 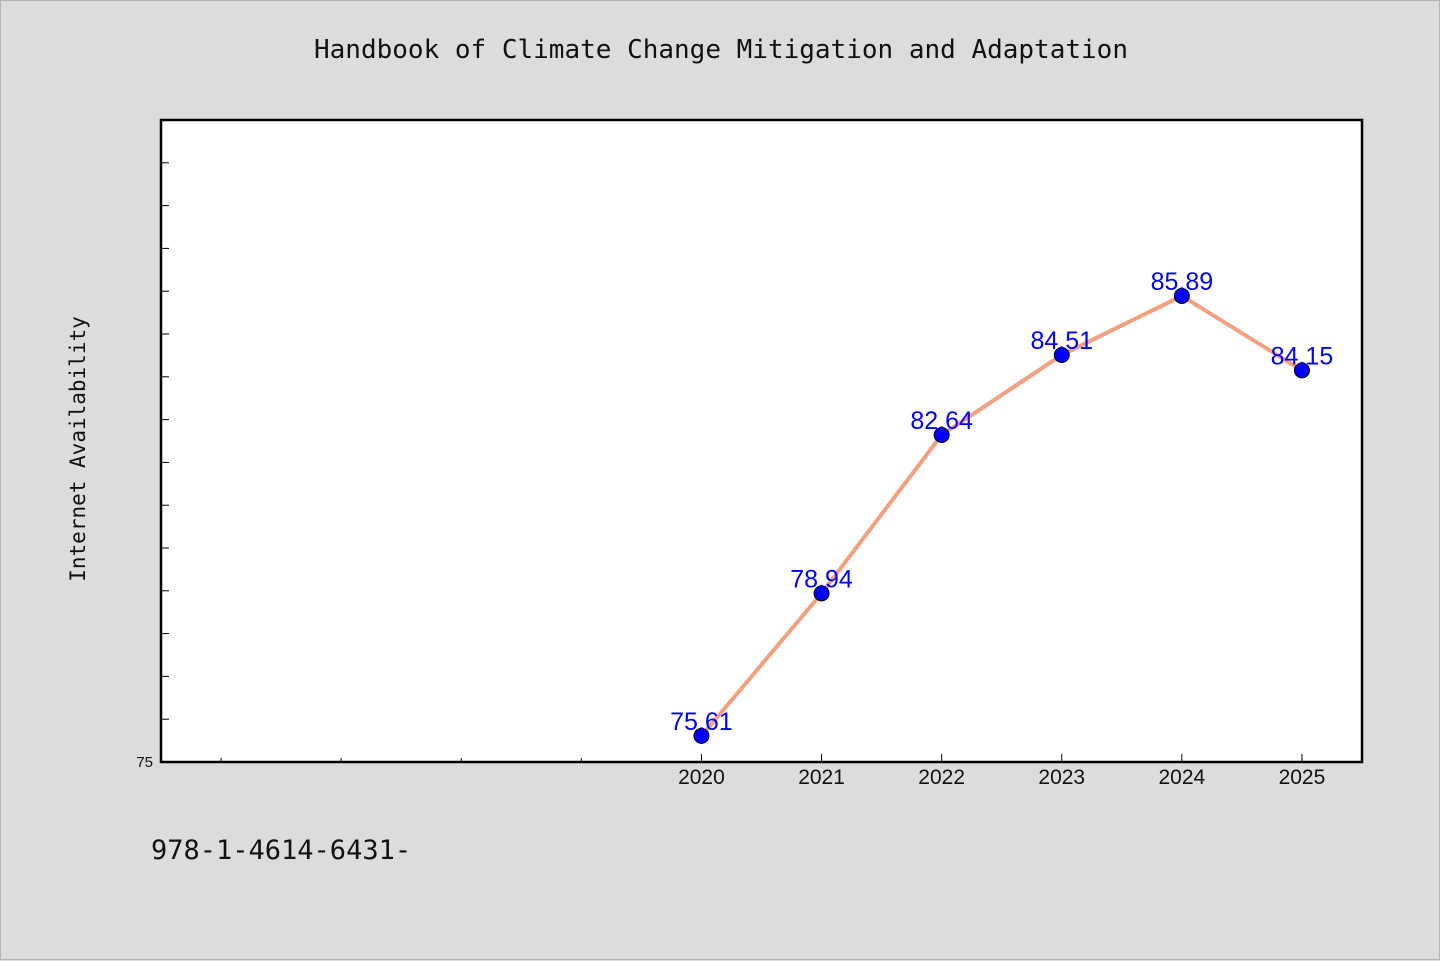 I want to click on data-label: 85.89, so click(x=1182, y=282).